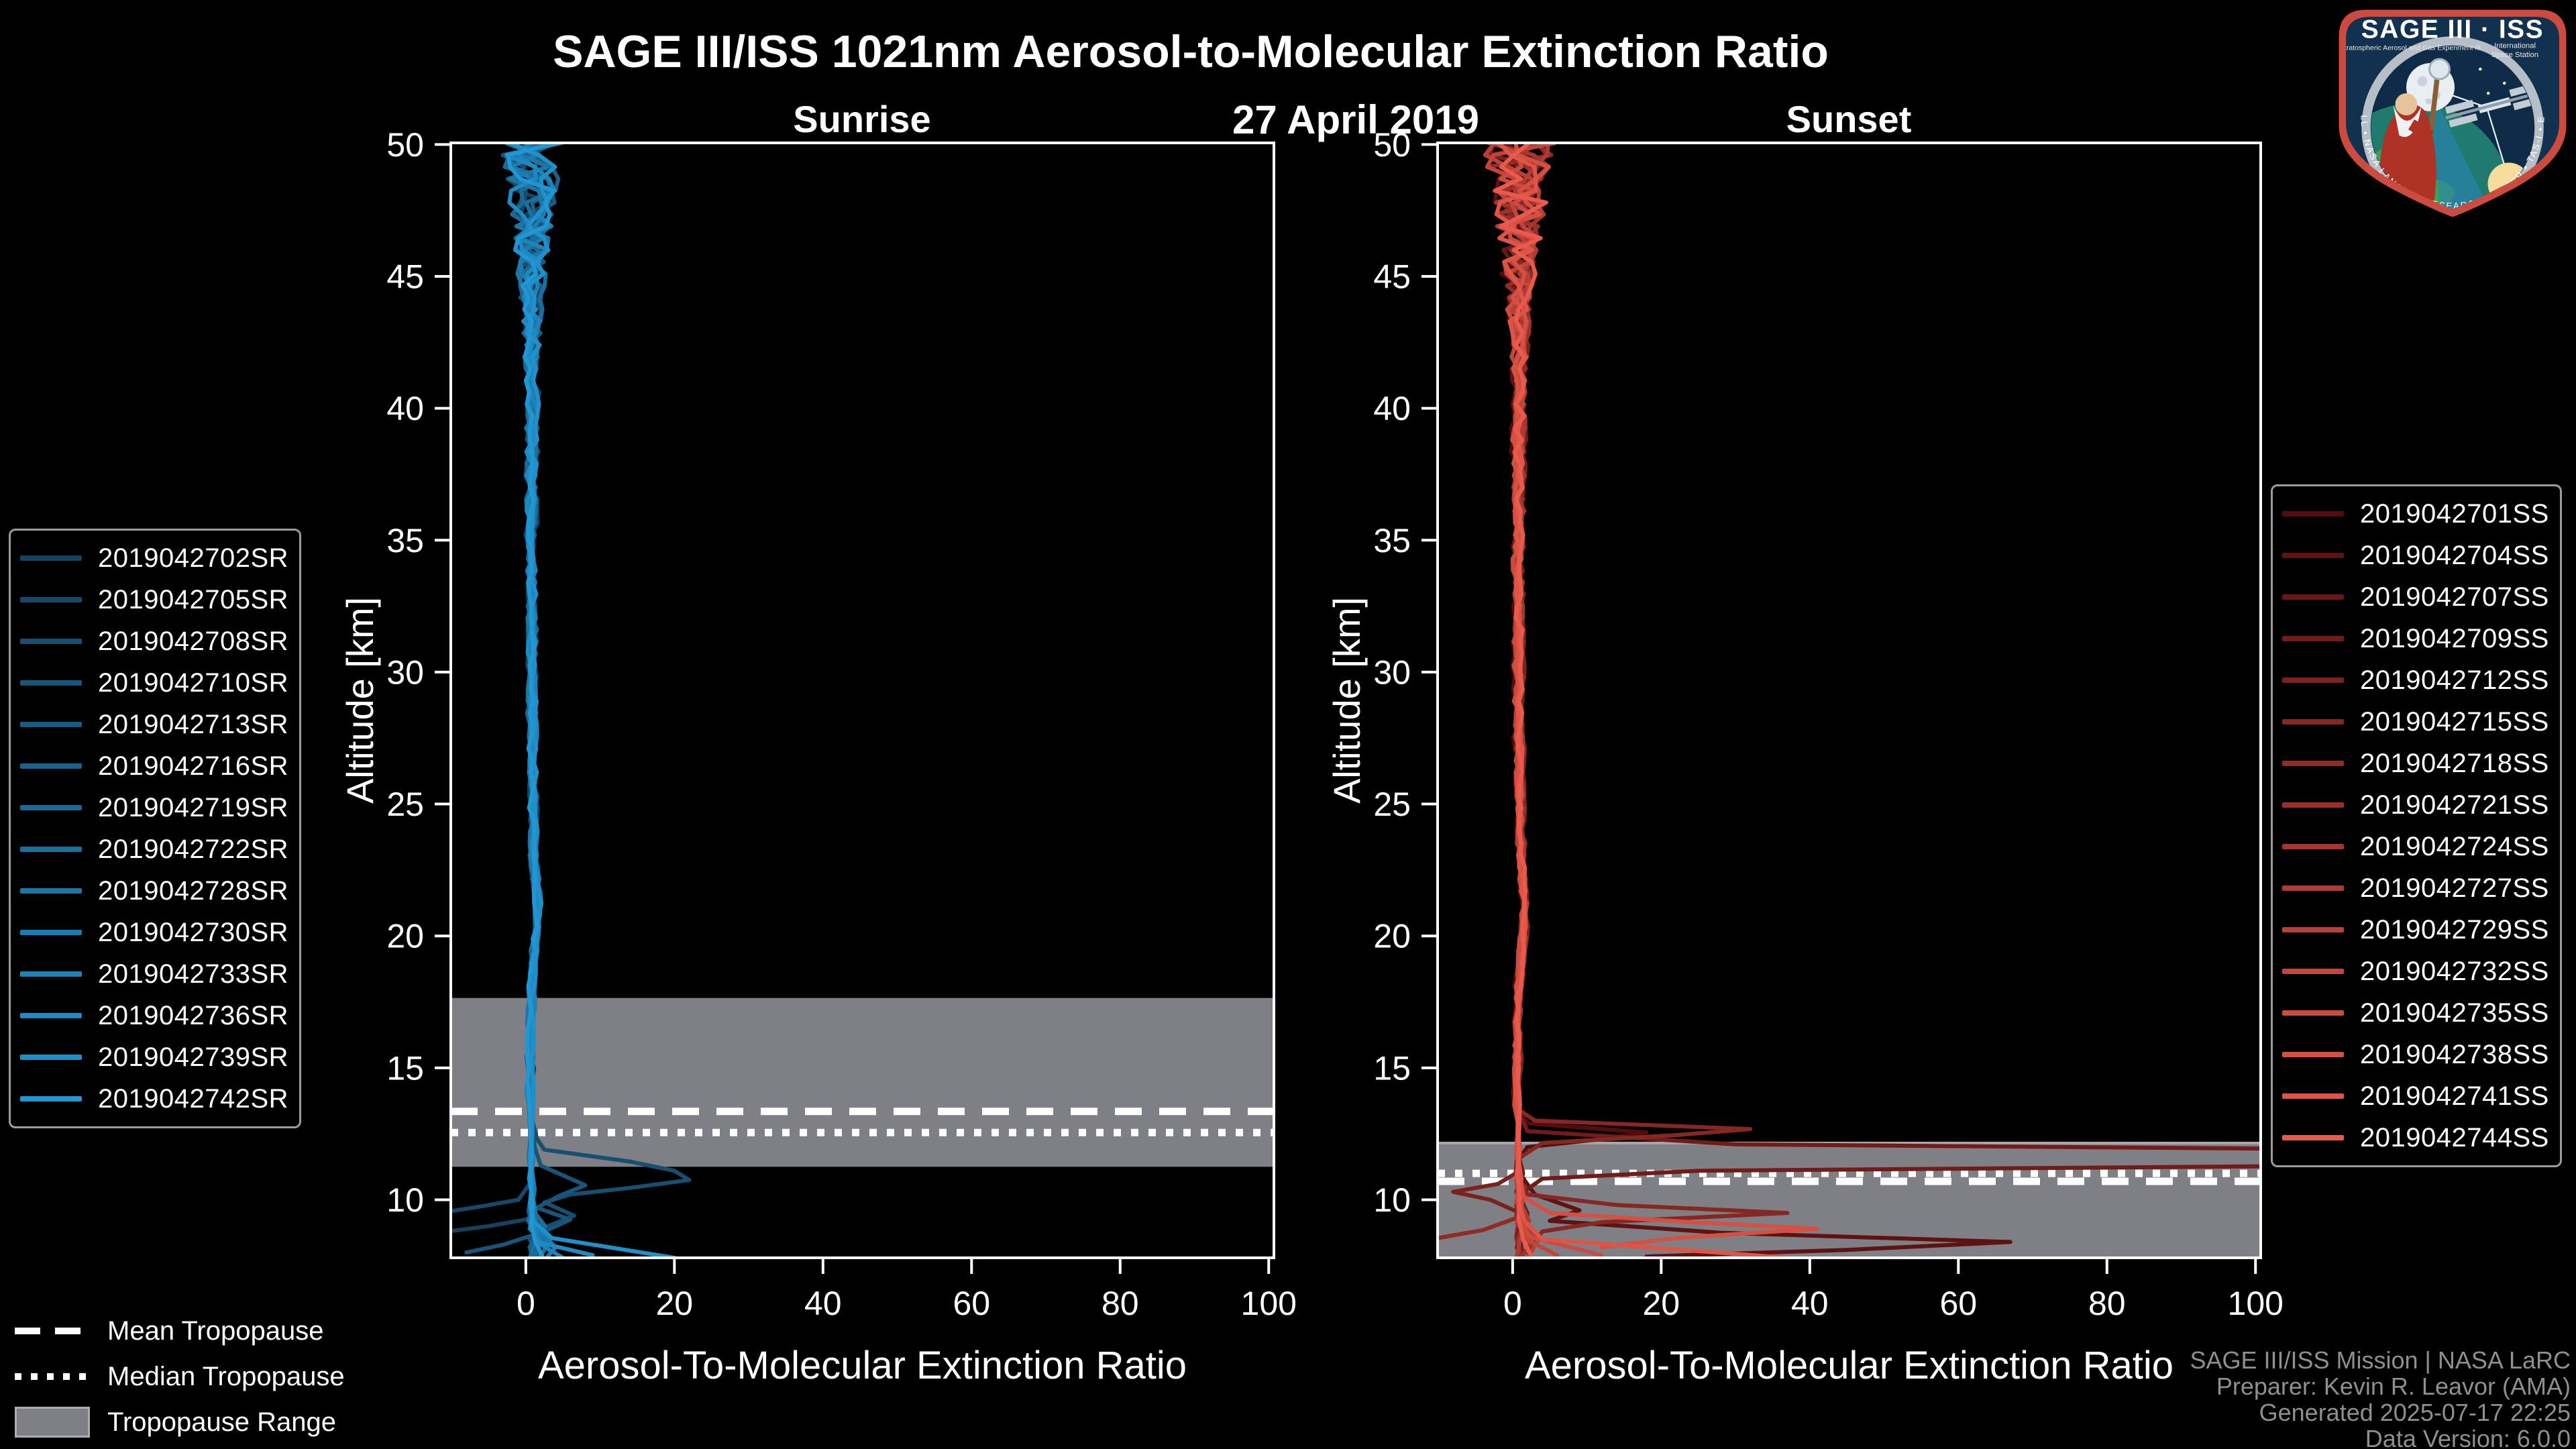  Describe the element at coordinates (2393, 1386) in the screenshot. I see `credit-preparer: Preparer: Kevin R. Leavor (AMA)` at that location.